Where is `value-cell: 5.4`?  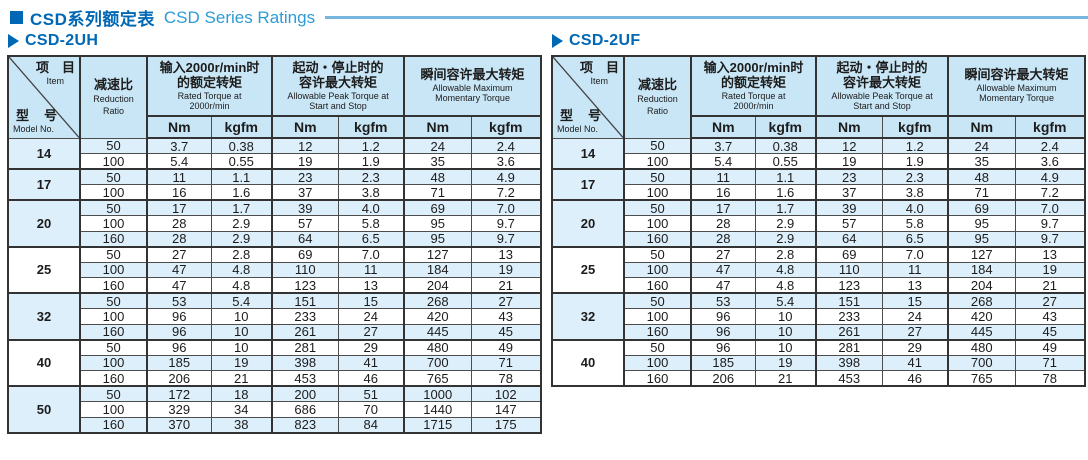 value-cell: 5.4 is located at coordinates (242, 300).